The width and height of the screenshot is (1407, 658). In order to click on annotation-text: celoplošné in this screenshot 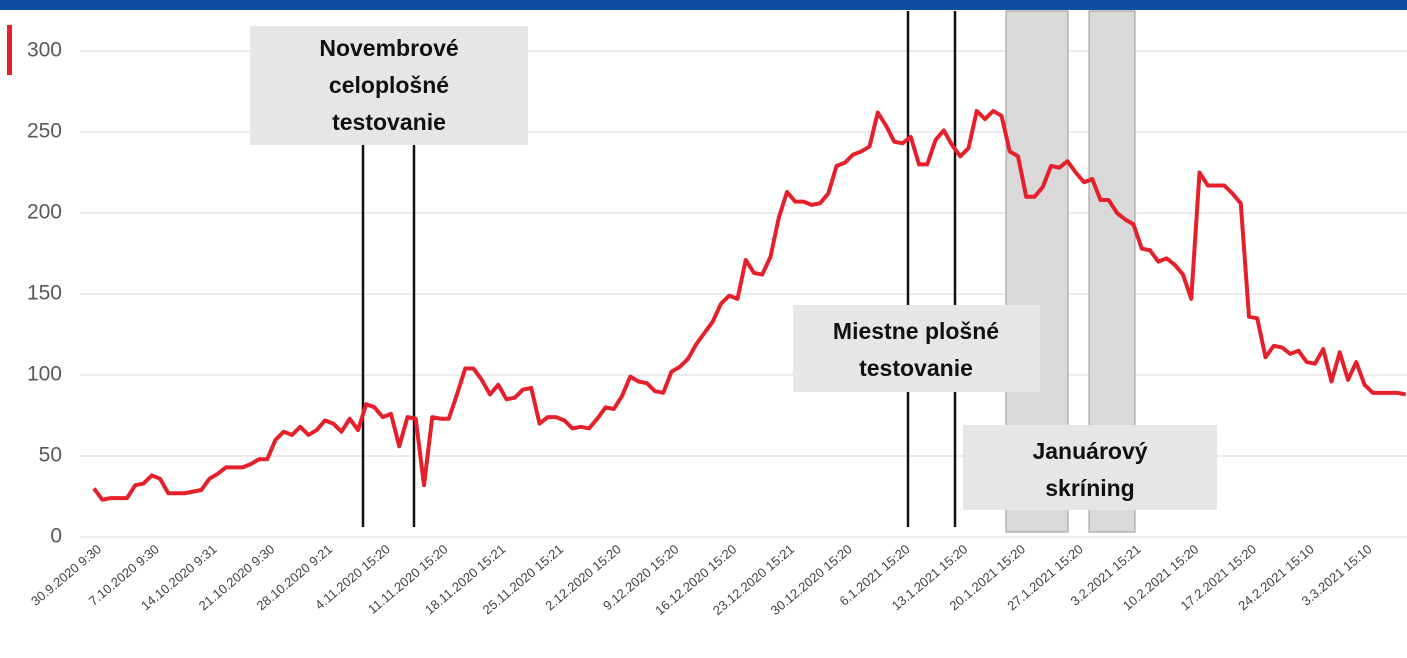, I will do `click(389, 85)`.